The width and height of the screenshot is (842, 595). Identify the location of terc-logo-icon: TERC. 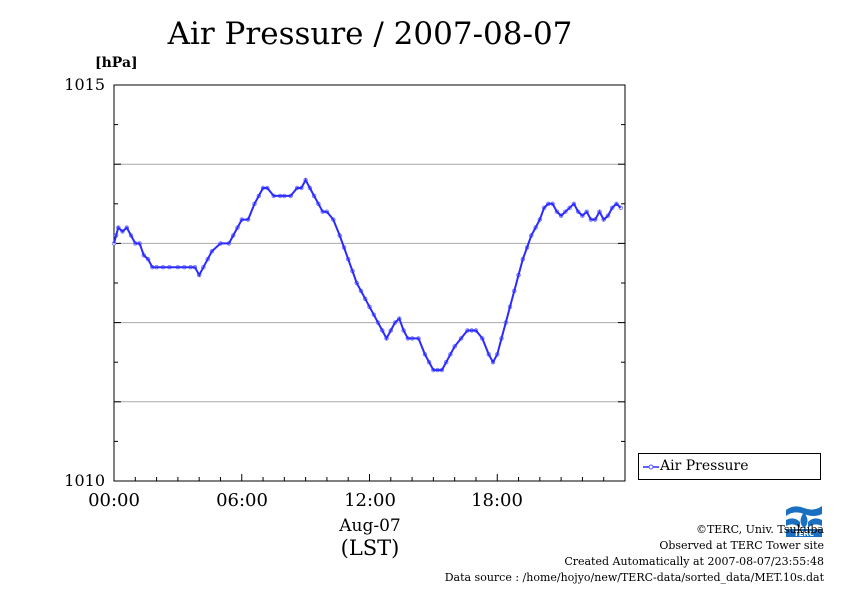
(804, 520).